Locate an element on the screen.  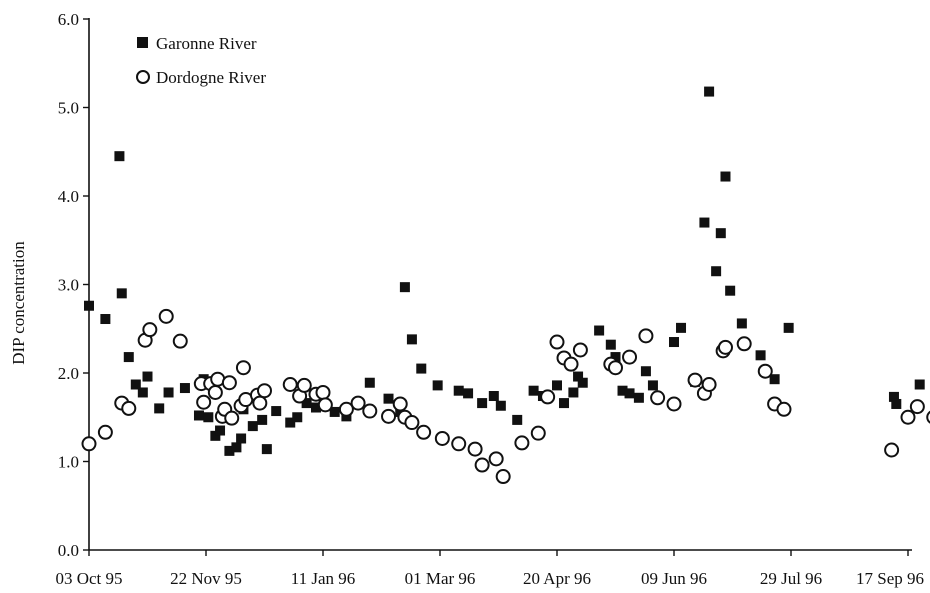
y-axis-title: DIP concentration is located at coordinates (18, 303).